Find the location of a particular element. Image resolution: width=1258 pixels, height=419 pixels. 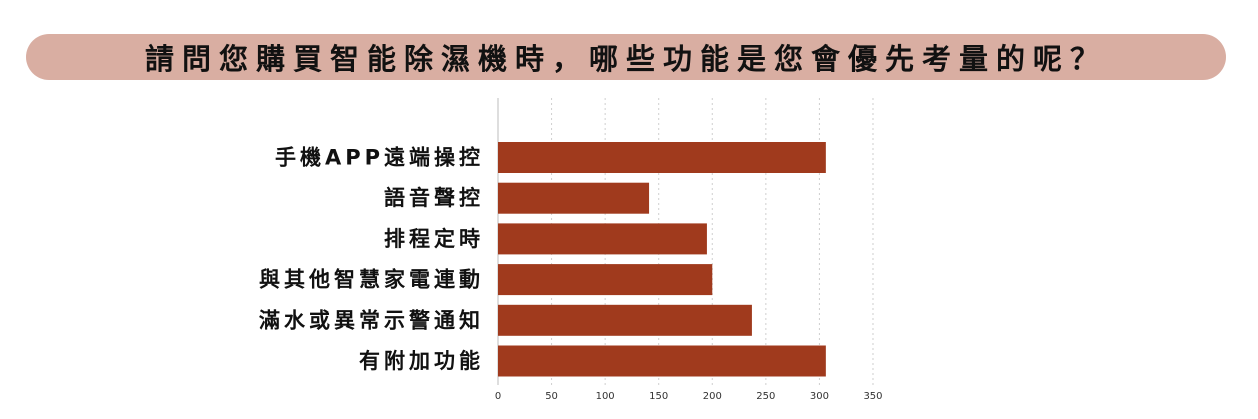

category-label: 有附加功能 is located at coordinates (421, 361).